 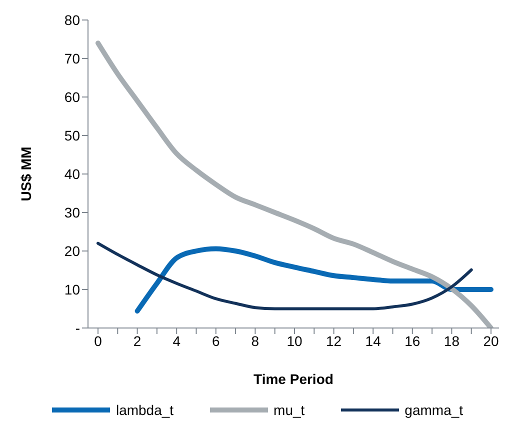 What do you see at coordinates (72, 289) in the screenshot?
I see `y-tick-label: 10` at bounding box center [72, 289].